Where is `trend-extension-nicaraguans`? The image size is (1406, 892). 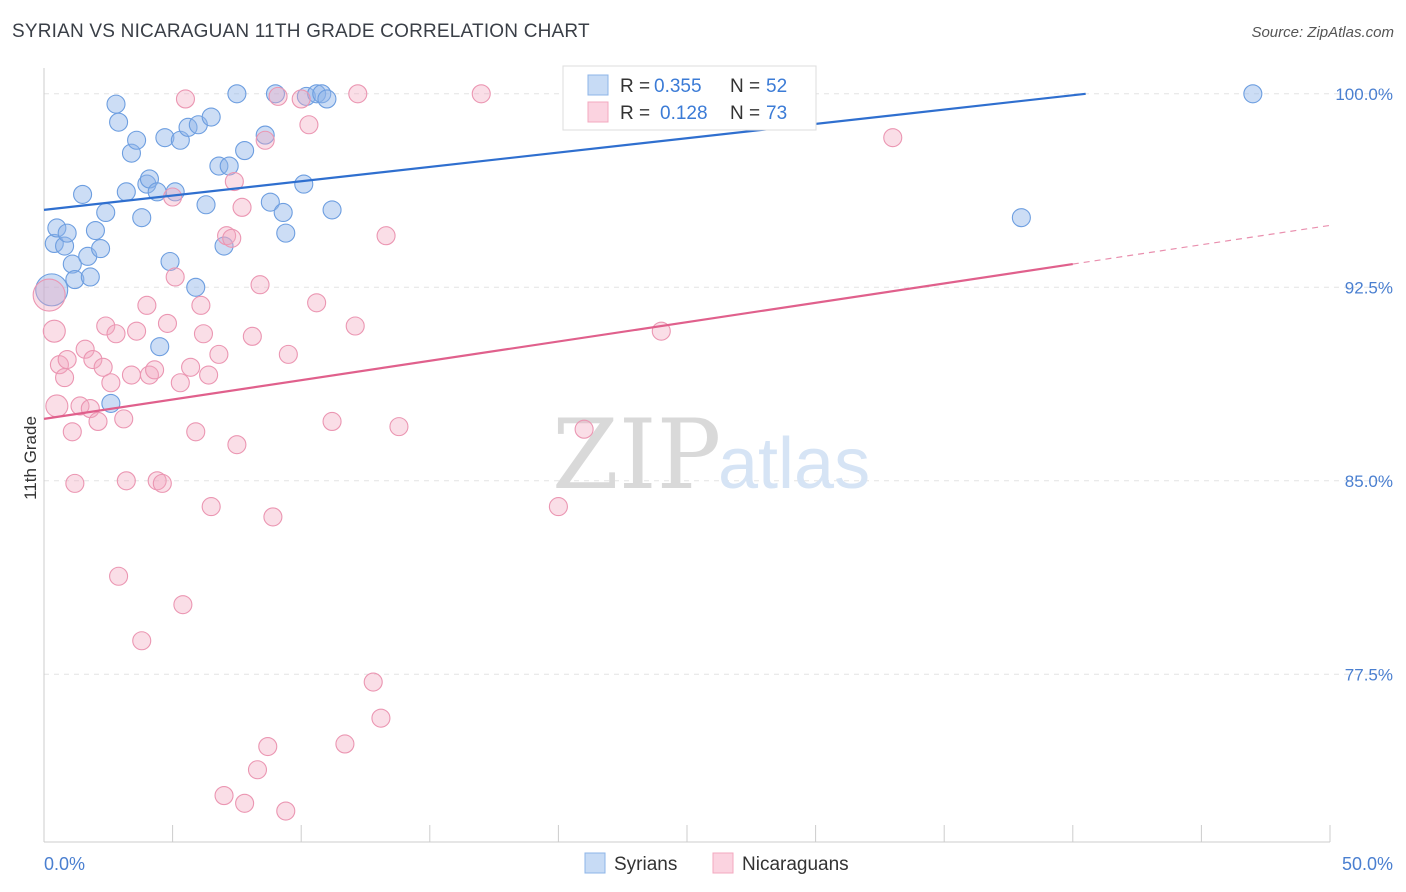
trend-extension-nicaraguans is located at coordinates (1201, 244).